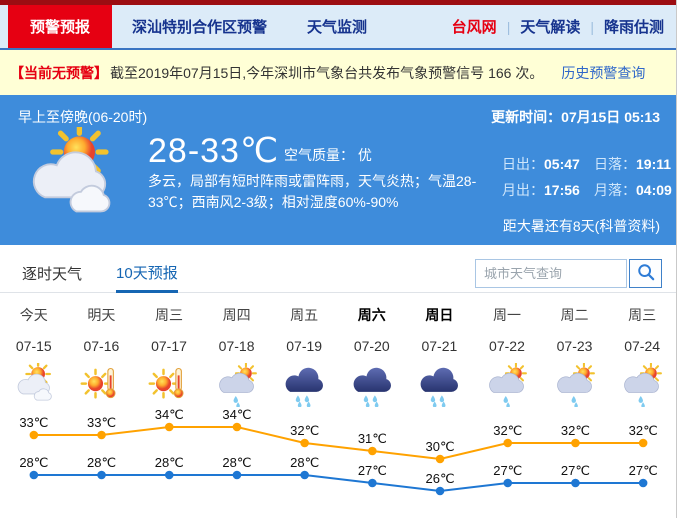  Describe the element at coordinates (507, 346) in the screenshot. I see `date-label: 07-22` at that location.